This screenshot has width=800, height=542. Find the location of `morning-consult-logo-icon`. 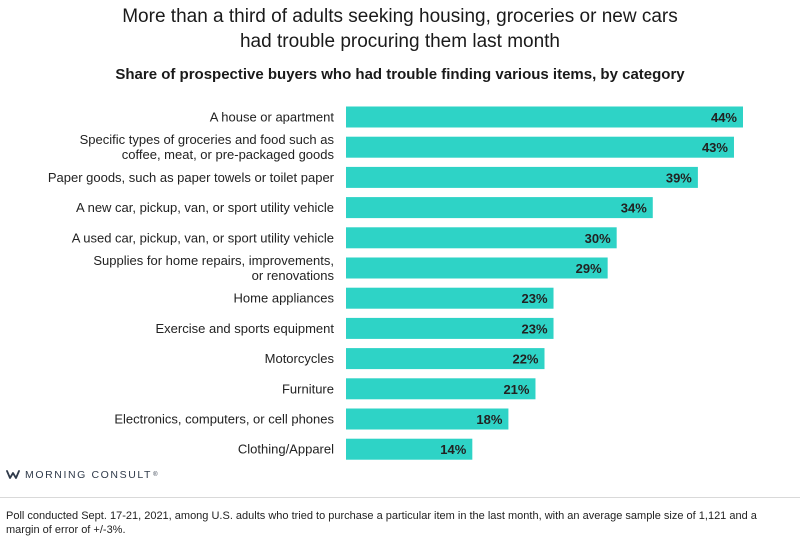

morning-consult-logo-icon is located at coordinates (13, 474).